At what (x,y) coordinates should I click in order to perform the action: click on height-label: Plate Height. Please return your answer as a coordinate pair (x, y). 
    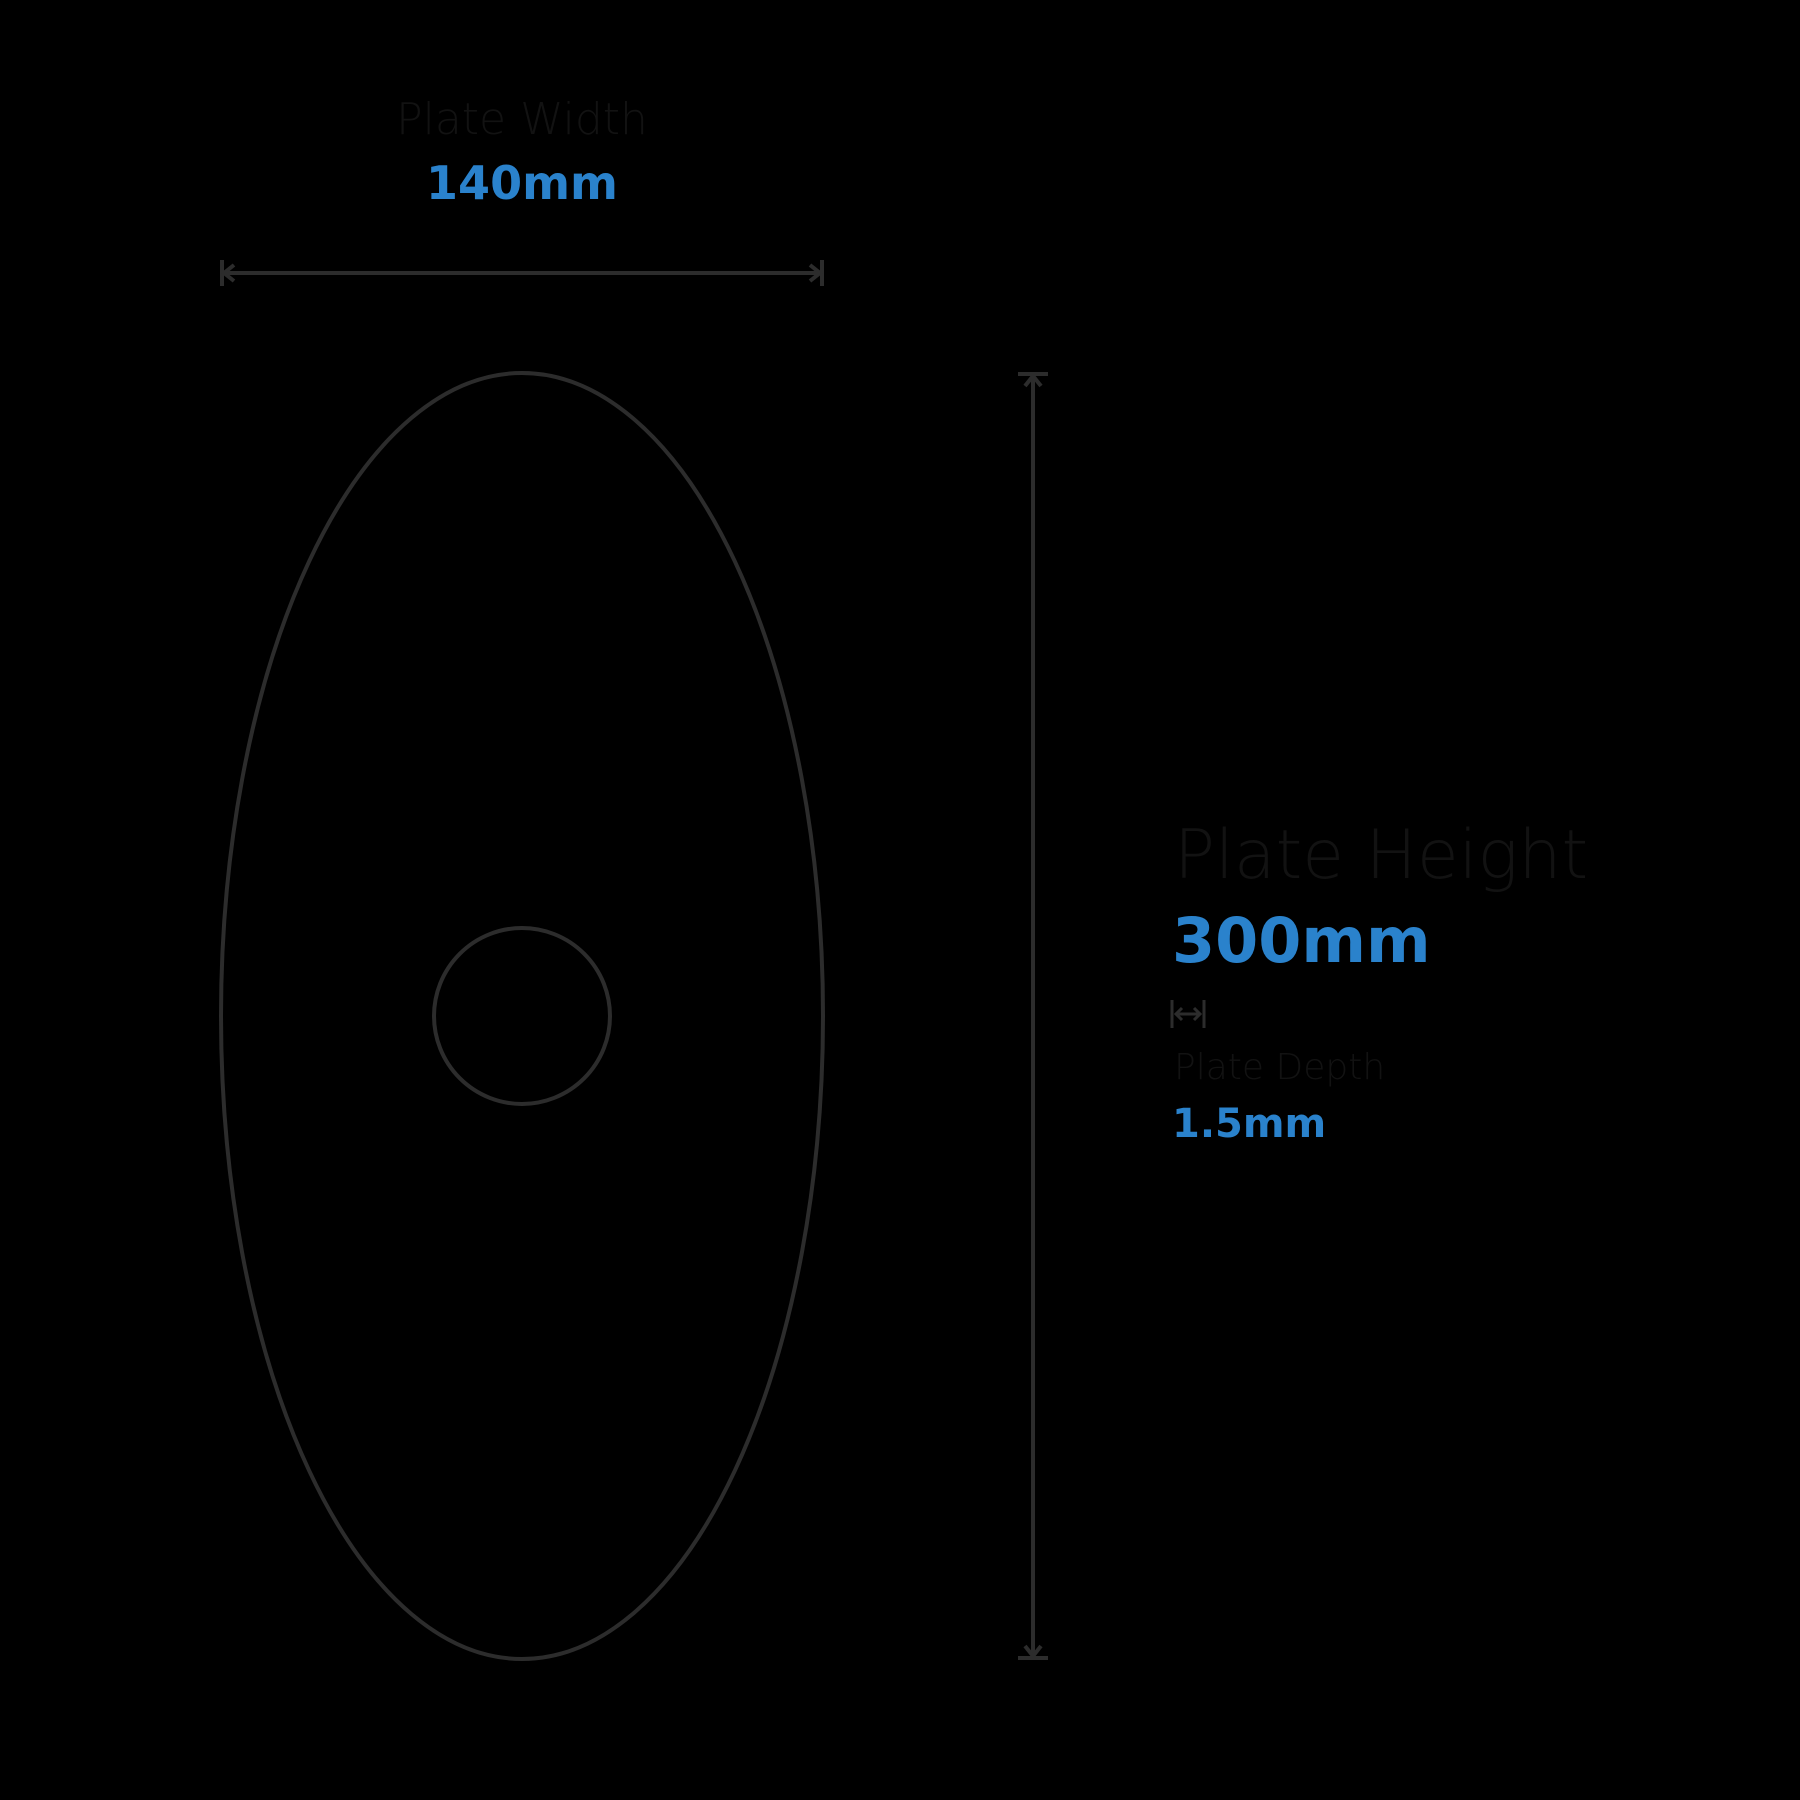
    Looking at the image, I should click on (1381, 855).